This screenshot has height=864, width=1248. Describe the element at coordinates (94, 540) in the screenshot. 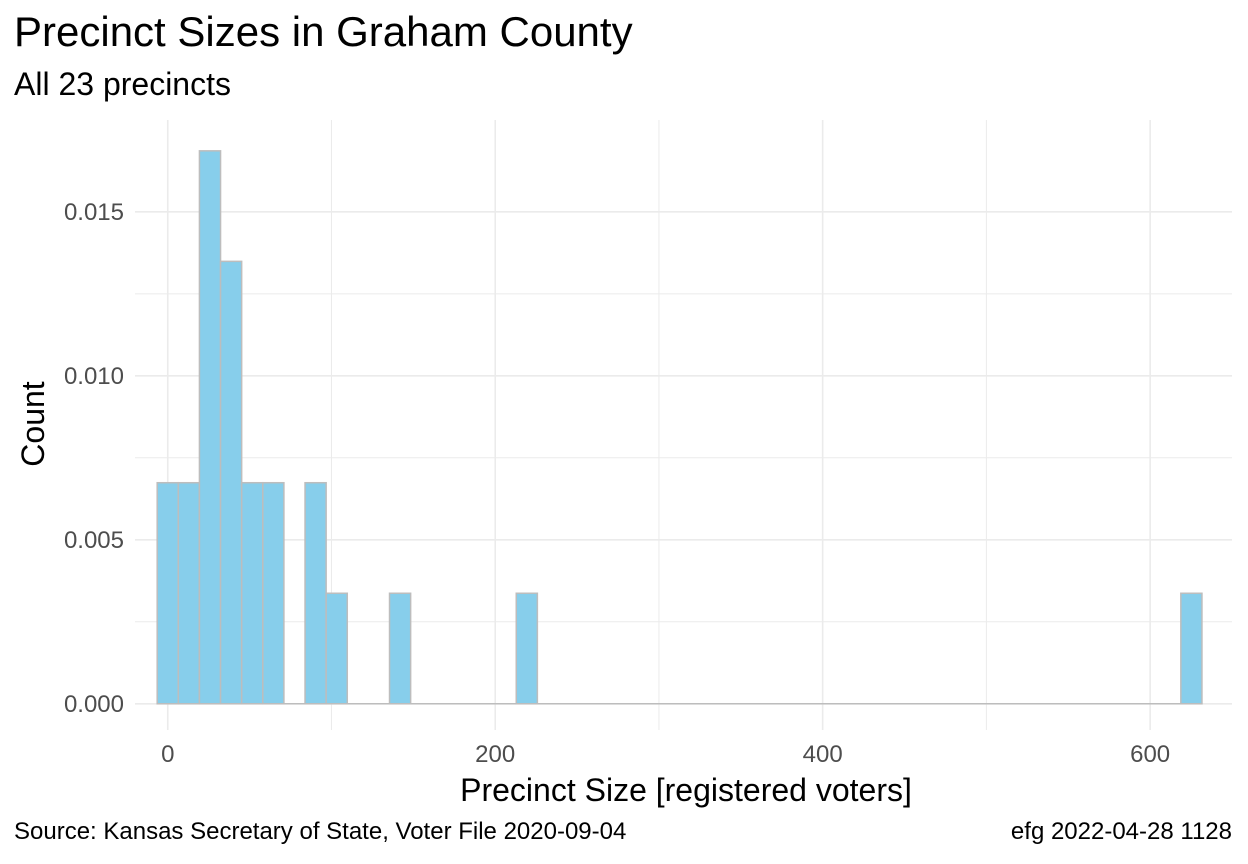

I see `y-tick-label: 0.005` at that location.